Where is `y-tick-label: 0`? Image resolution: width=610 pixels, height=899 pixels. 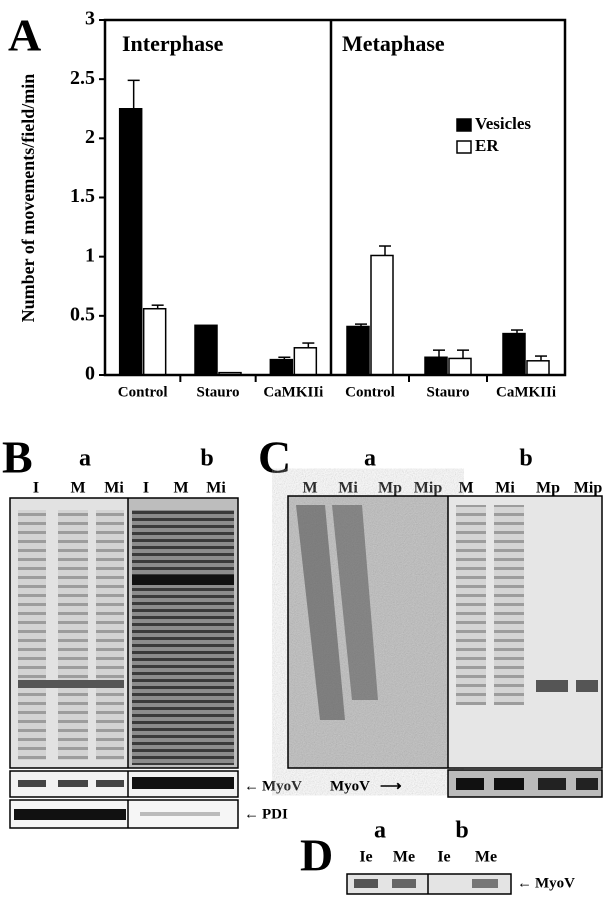
y-tick-label: 0 is located at coordinates (90, 374).